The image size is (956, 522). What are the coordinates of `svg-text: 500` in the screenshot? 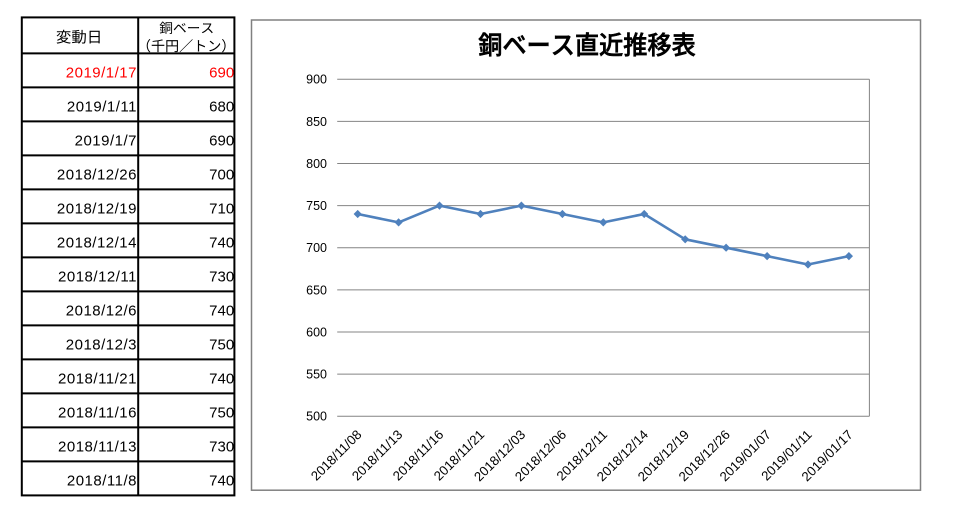 It's located at (316, 417).